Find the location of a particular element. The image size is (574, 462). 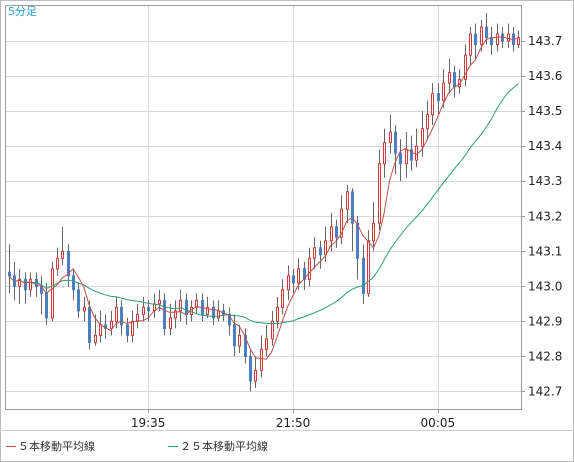

y-tick-label: 143.5 is located at coordinates (545, 111).